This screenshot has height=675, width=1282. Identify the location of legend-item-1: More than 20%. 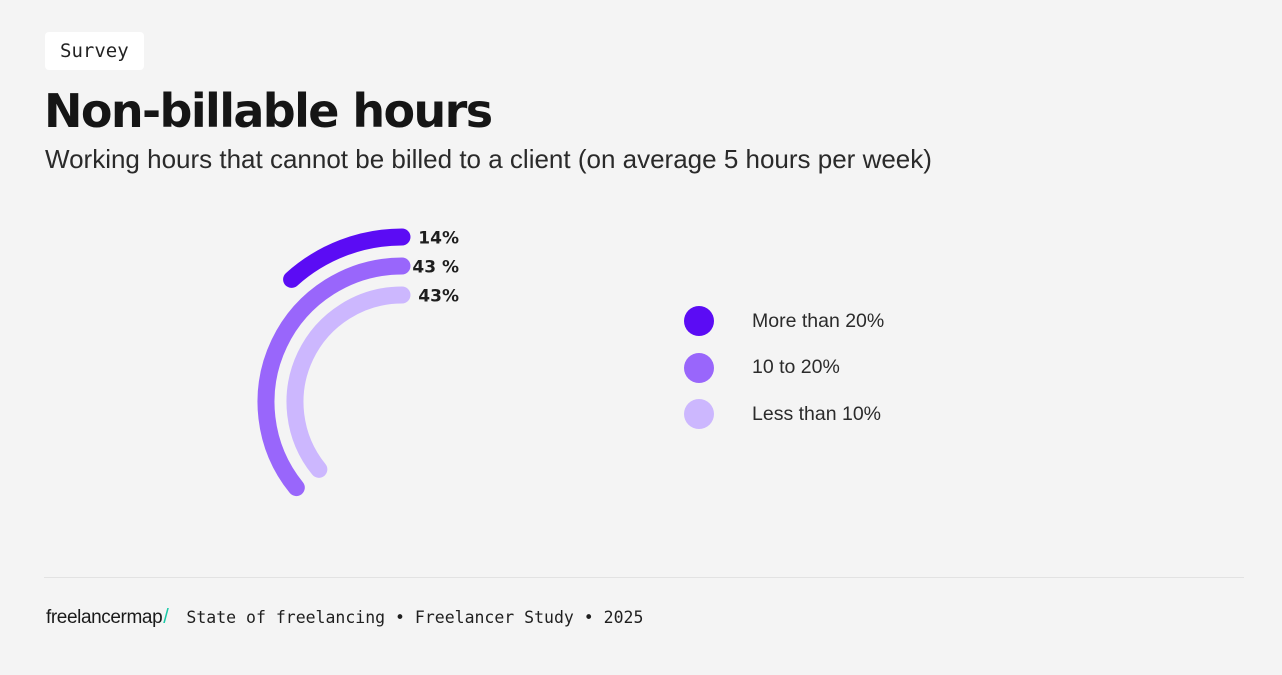
(784, 321).